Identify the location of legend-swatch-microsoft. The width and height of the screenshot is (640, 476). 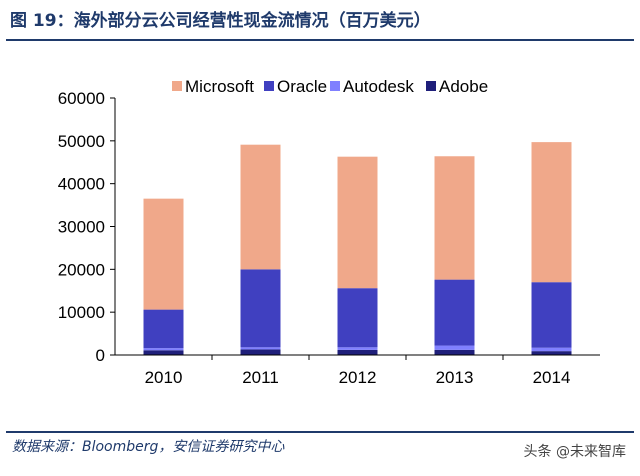
(177, 86).